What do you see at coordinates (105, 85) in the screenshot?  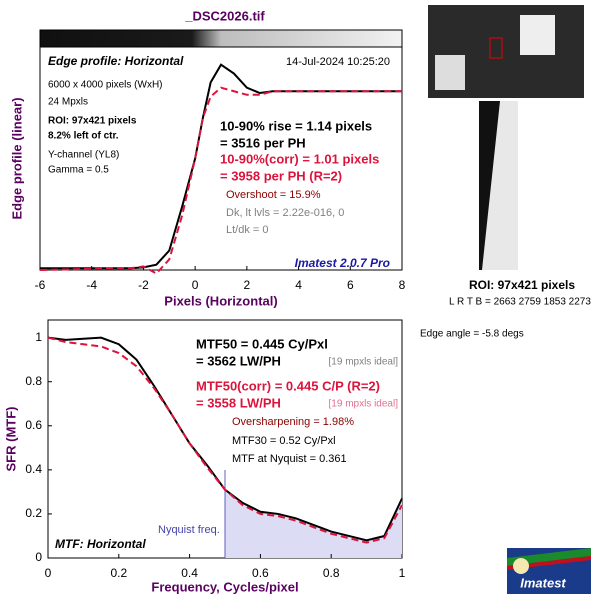 I see `annotation: 6000 x 4000 pixels (WxH)` at bounding box center [105, 85].